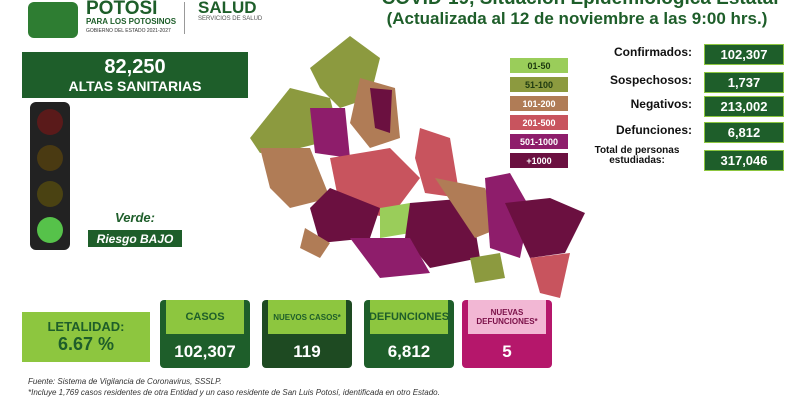  I want to click on health-name: SALUD, so click(227, 8).